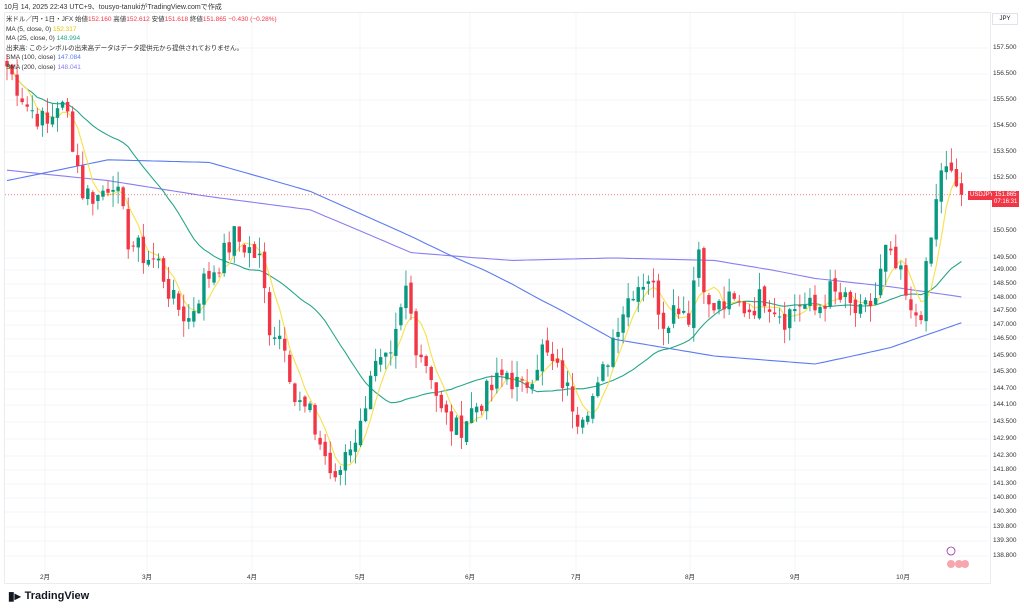 The width and height of the screenshot is (1024, 609). I want to click on price-tick: 142.900, so click(1005, 438).